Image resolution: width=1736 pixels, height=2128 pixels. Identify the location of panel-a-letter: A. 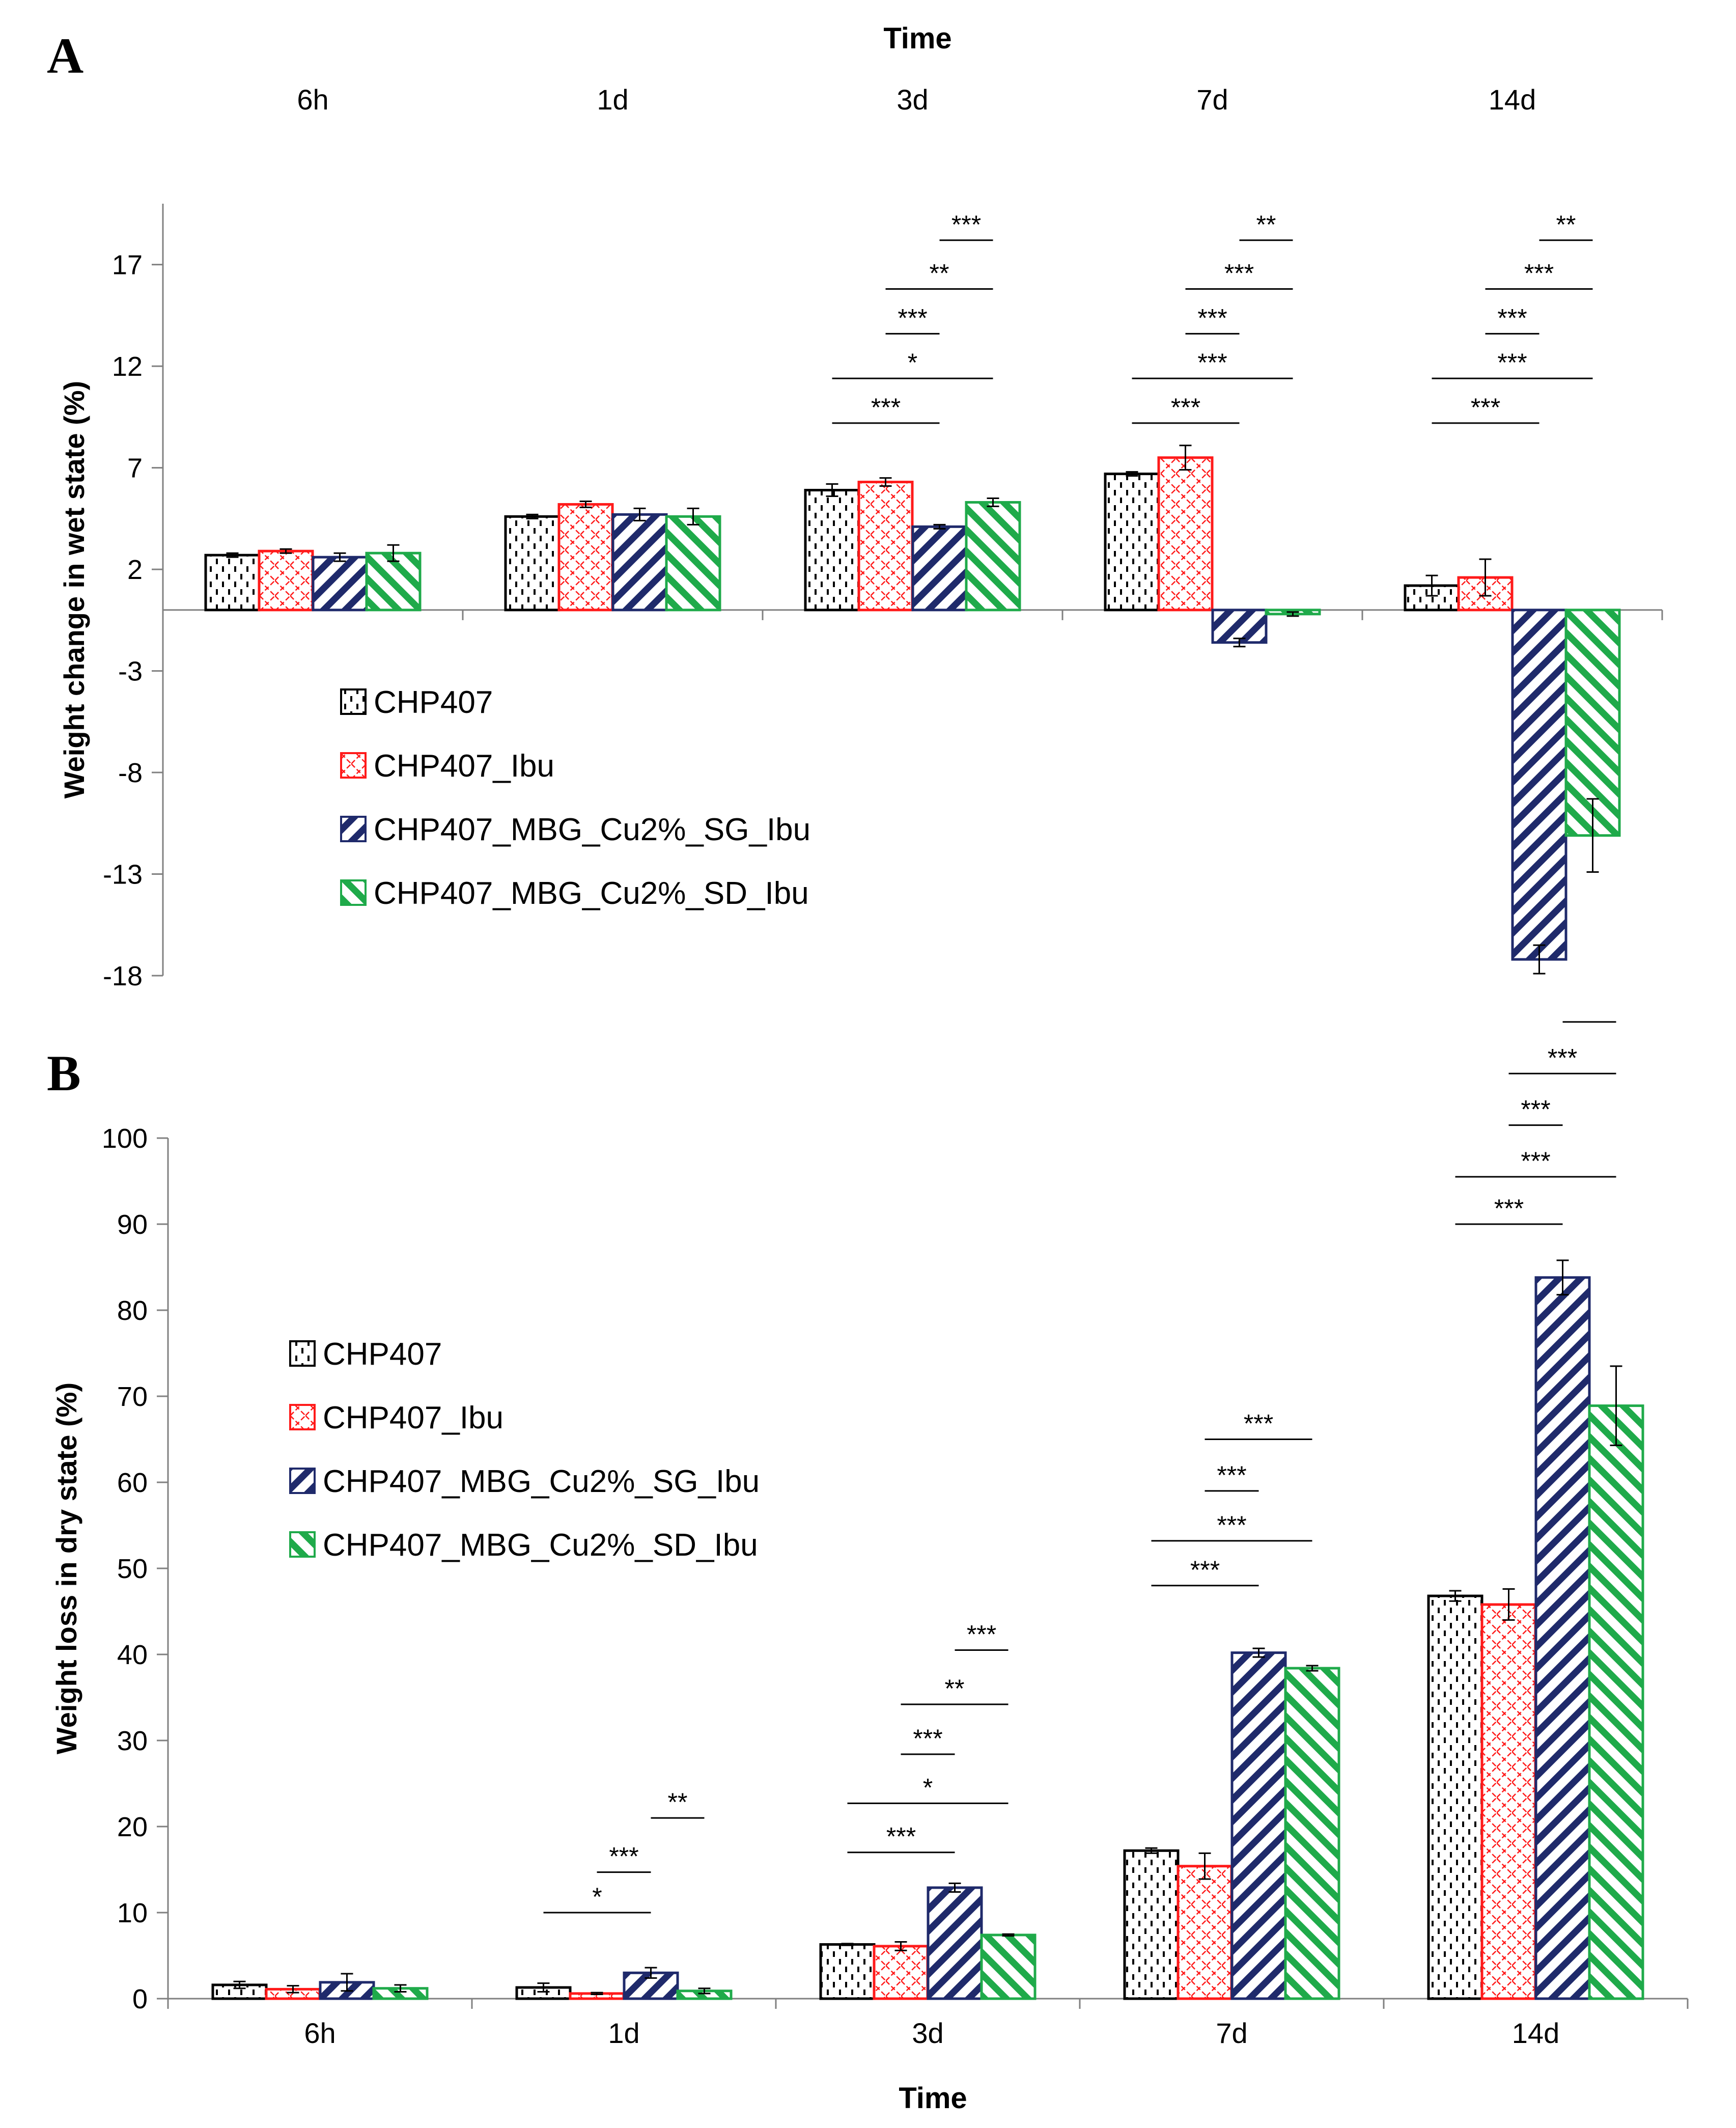
(65, 56).